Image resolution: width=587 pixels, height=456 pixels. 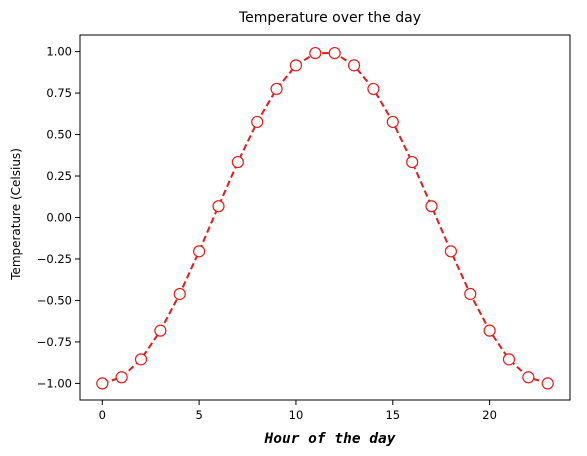 I want to click on y-tick-label: −0.25, so click(x=54, y=259).